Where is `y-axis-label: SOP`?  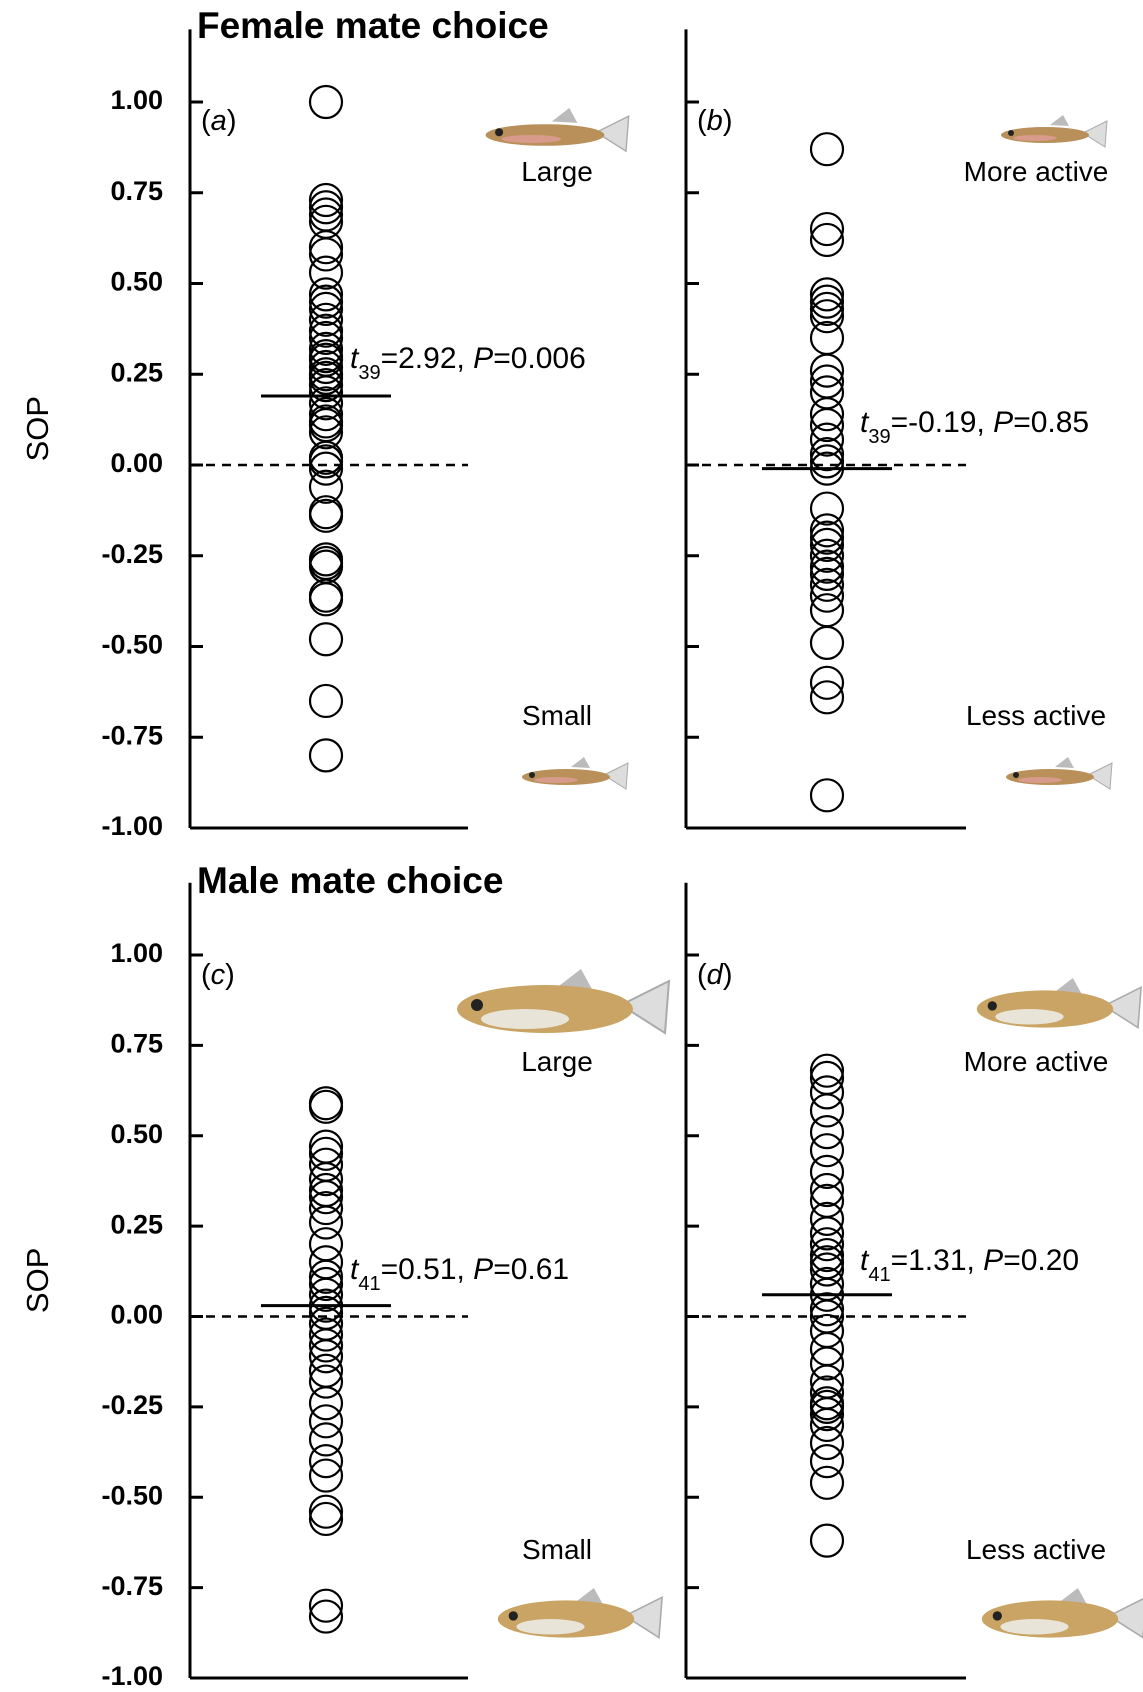 y-axis-label: SOP is located at coordinates (37, 1280).